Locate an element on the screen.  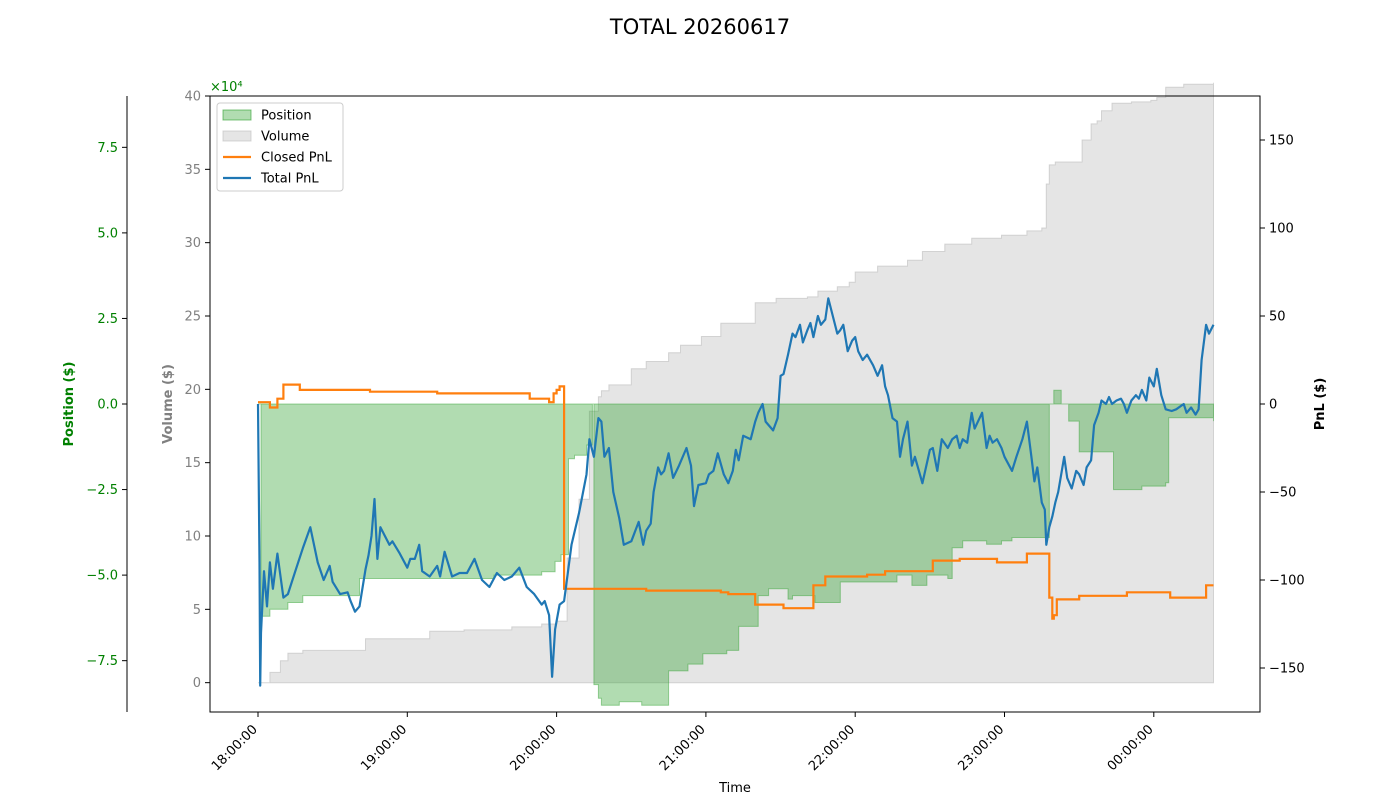
volume-tick-label: 40 is located at coordinates (192, 97).